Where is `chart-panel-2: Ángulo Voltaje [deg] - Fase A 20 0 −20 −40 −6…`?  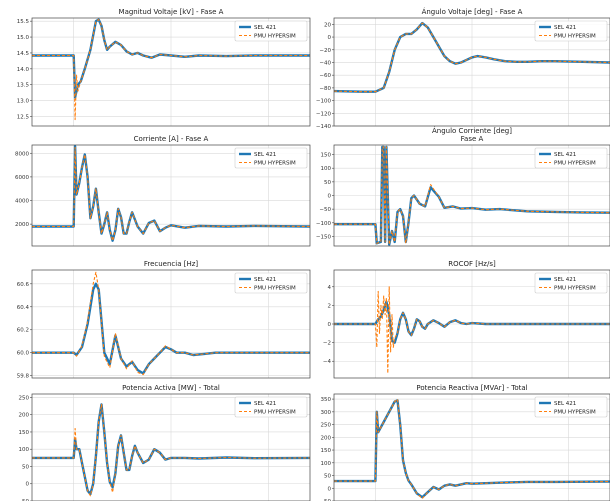 chart-panel-2: Ángulo Voltaje [deg] - Fase A 20 0 −20 −40 −6… is located at coordinates (463, 68).